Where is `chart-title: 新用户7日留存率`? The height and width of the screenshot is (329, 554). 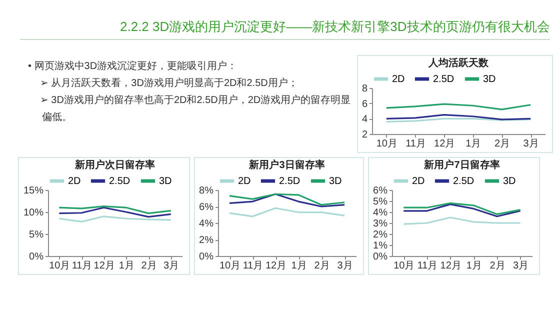
chart-title: 新用户7日留存率 is located at coordinates (461, 165).